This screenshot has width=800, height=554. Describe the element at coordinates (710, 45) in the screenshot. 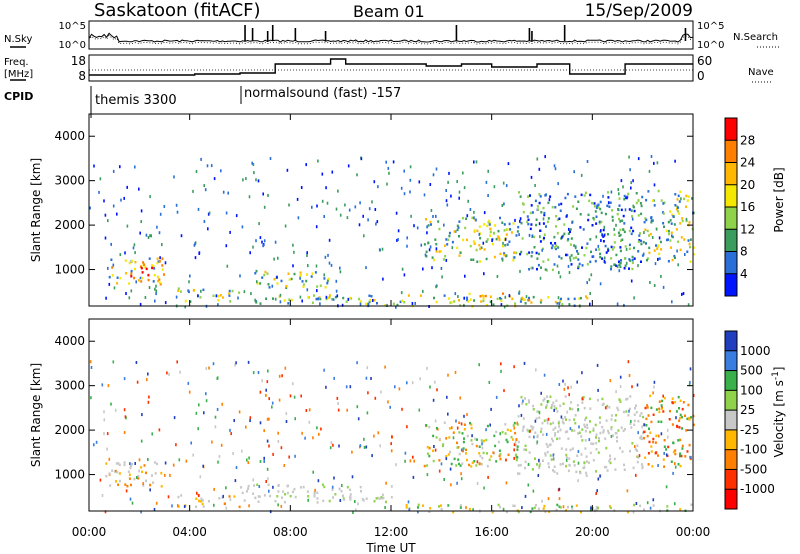

I see `noise-right-tick-bottom: 10^0` at that location.